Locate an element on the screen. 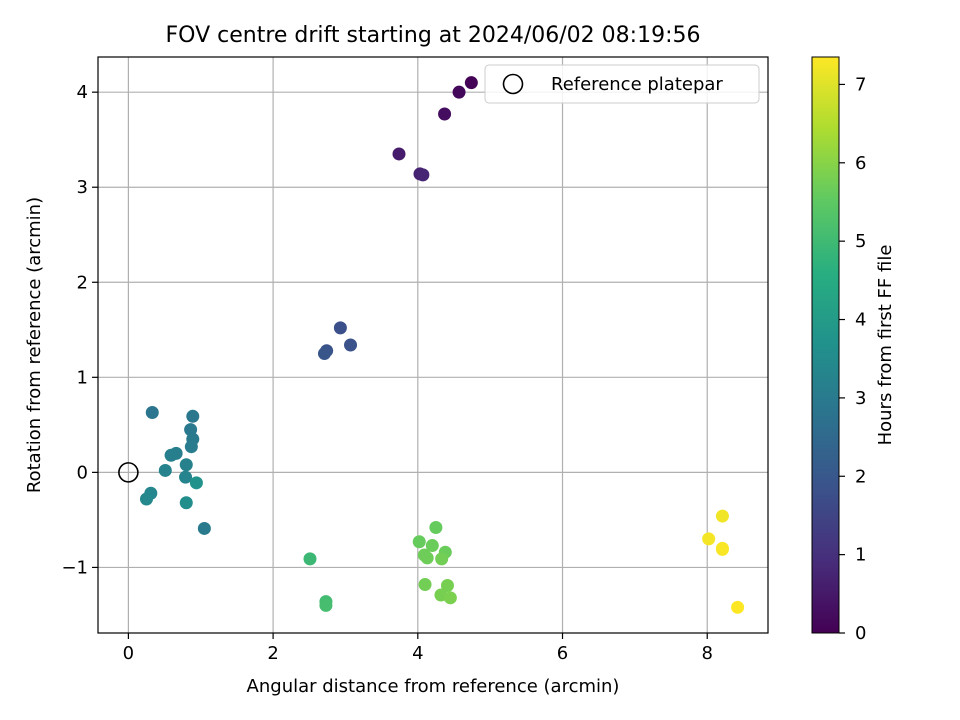 The height and width of the screenshot is (720, 960). y-tick-label: −1 is located at coordinates (74, 567).